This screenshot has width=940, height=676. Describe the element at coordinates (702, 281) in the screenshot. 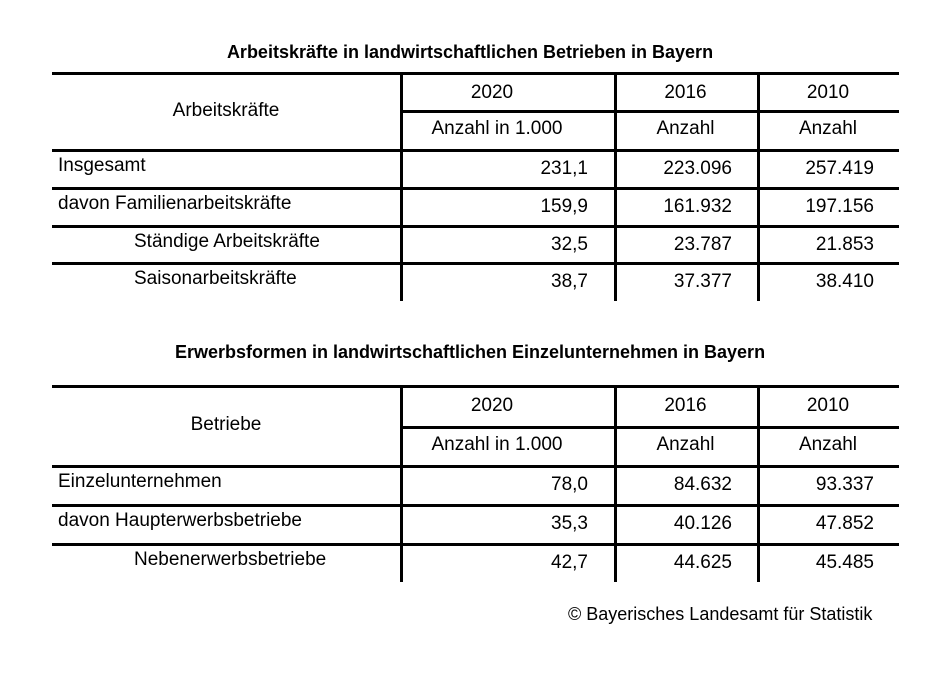

I see `cell-value: 37.377` at that location.